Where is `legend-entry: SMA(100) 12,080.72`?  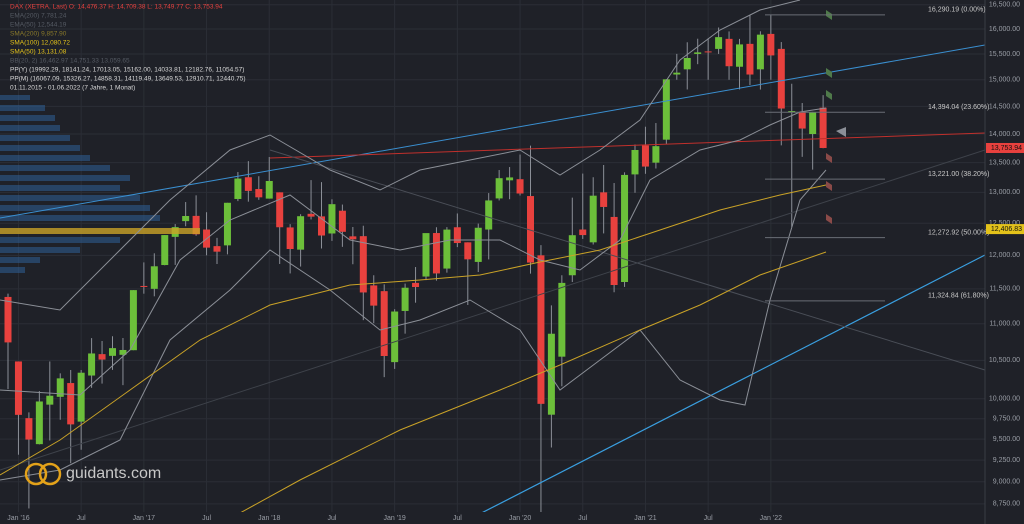 legend-entry: SMA(100) 12,080.72 is located at coordinates (40, 43).